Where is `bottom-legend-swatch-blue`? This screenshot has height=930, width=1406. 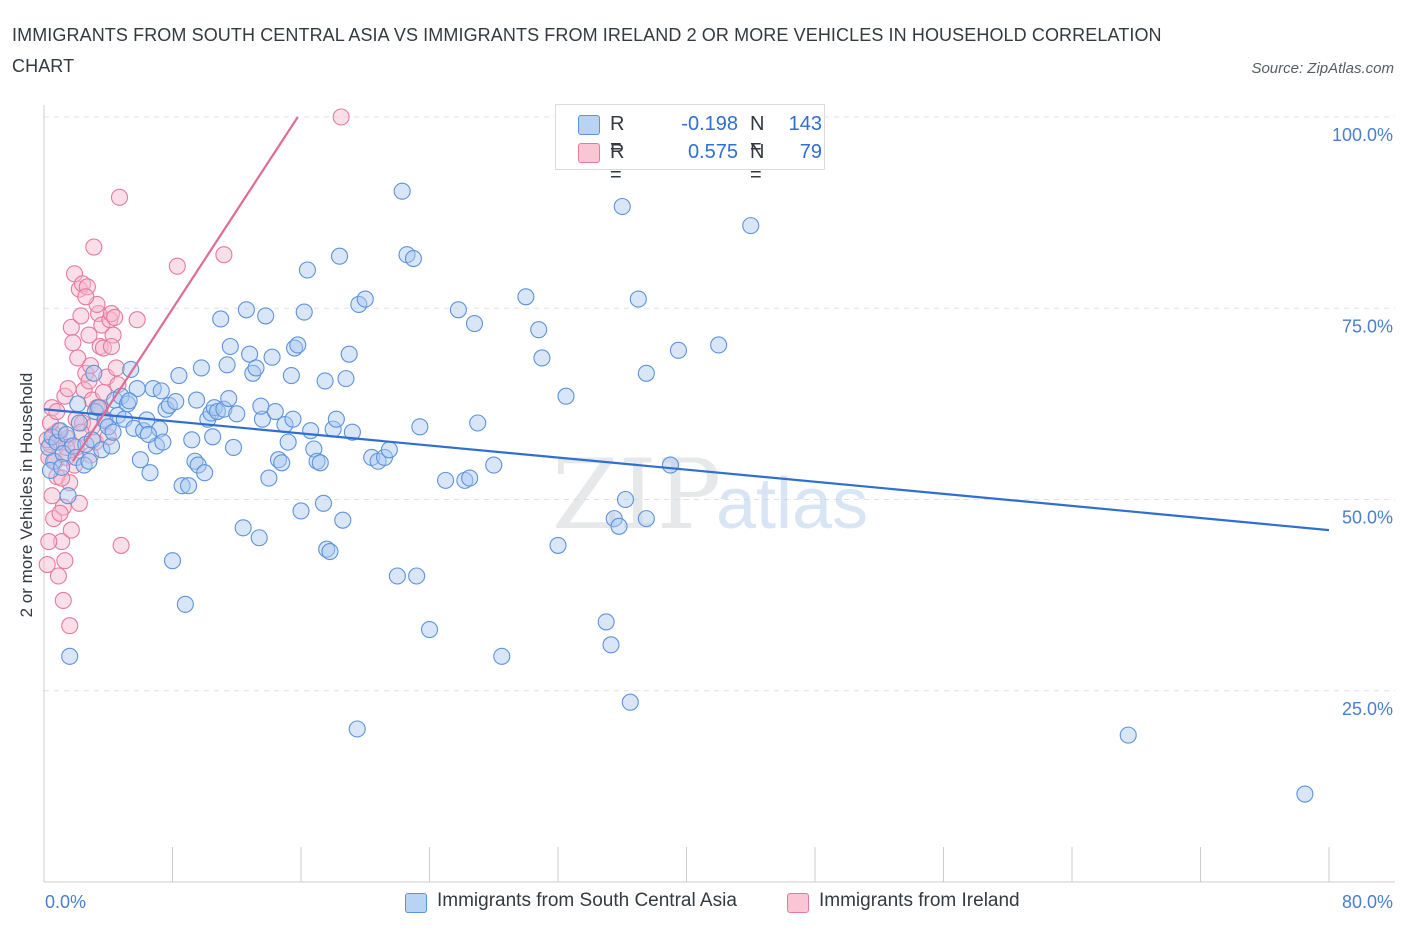 bottom-legend-swatch-blue is located at coordinates (416, 903).